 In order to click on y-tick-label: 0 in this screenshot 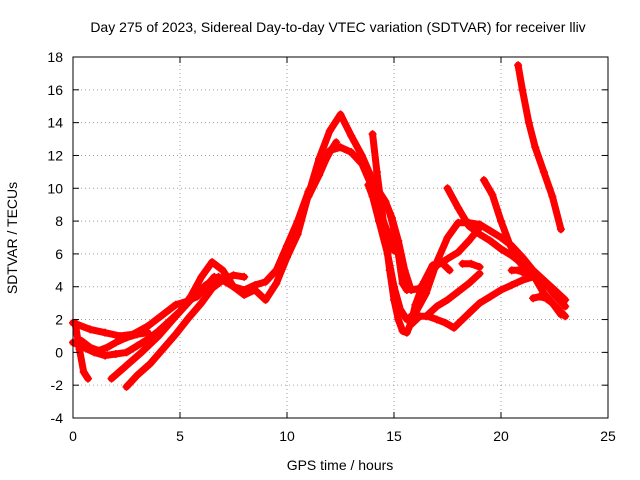, I will do `click(59, 352)`.